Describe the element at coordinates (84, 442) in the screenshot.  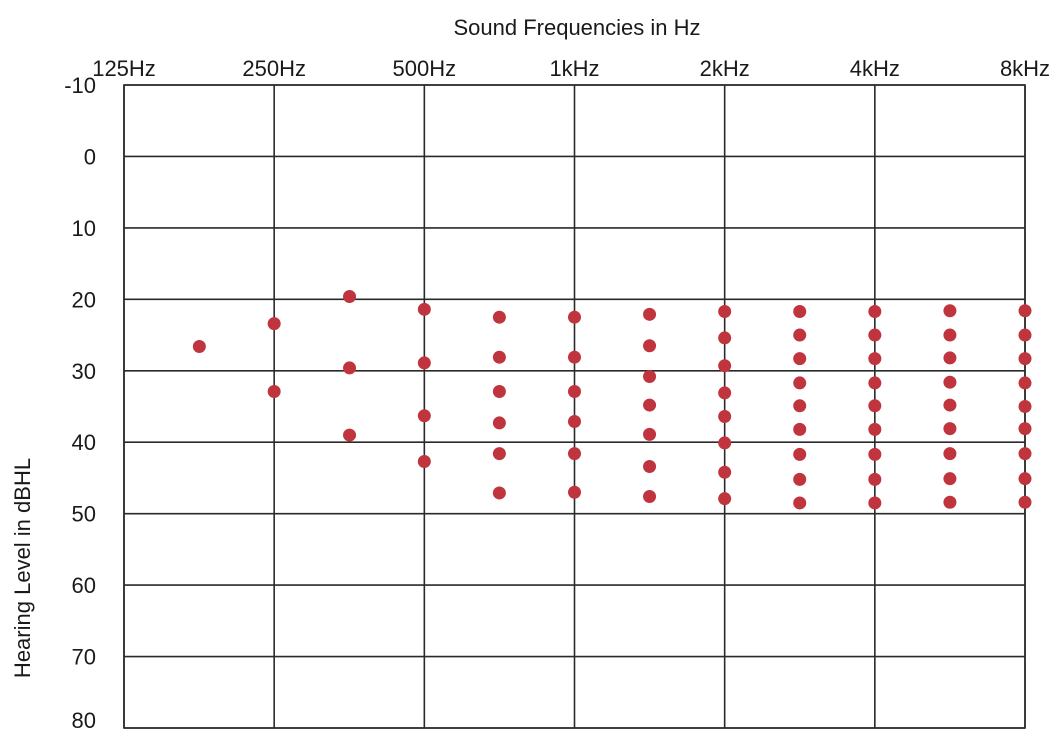
I see `y-tick-label: 40` at that location.